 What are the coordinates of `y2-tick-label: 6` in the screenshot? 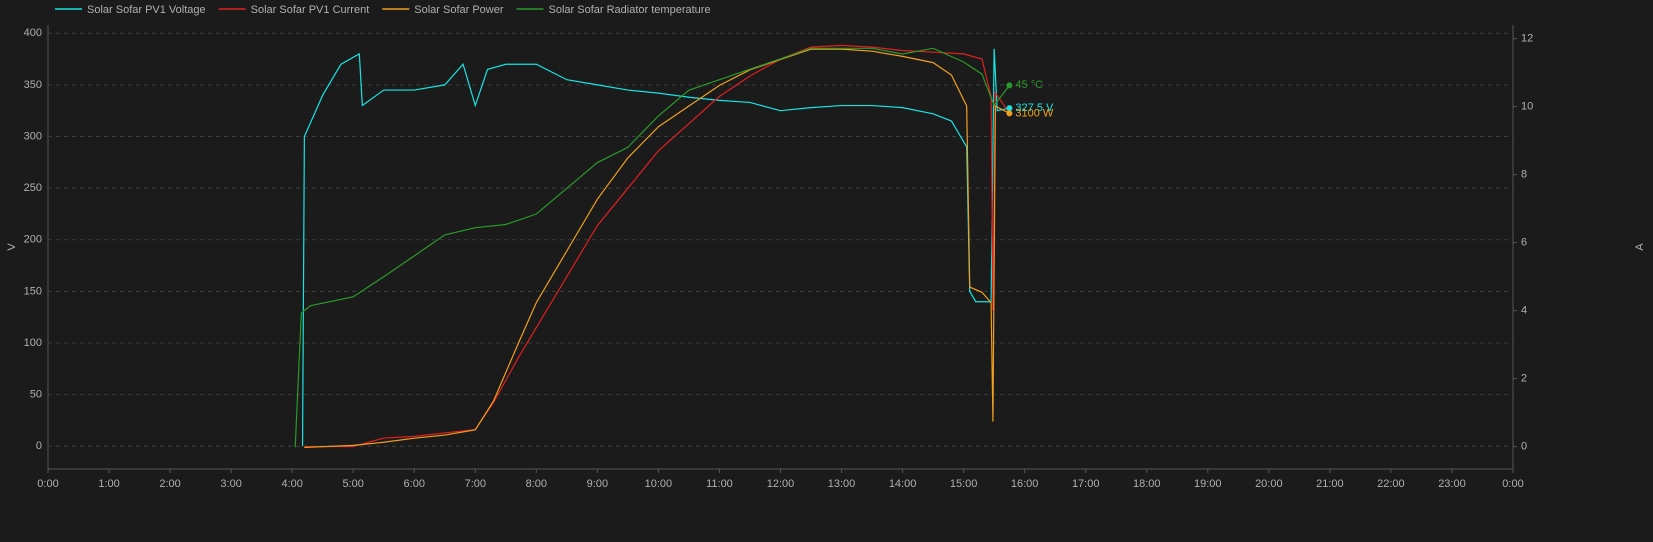 It's located at (1524, 242).